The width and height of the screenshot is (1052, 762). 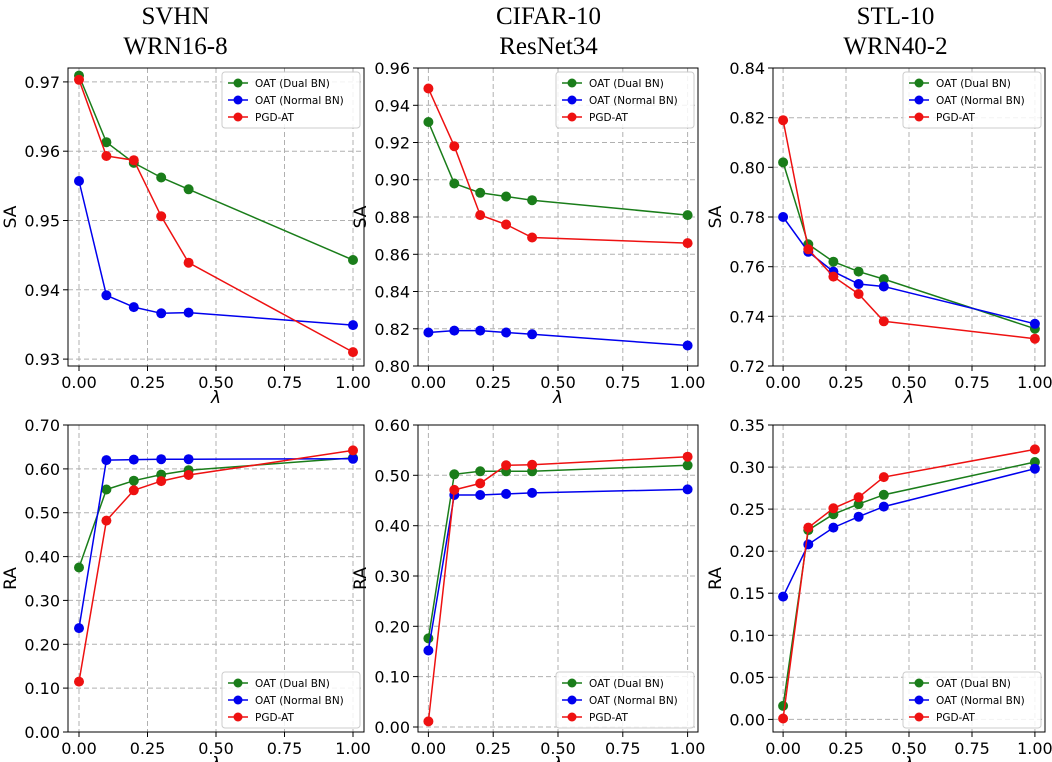 What do you see at coordinates (608, 118) in the screenshot?
I see `legend-label: PGD-AT` at bounding box center [608, 118].